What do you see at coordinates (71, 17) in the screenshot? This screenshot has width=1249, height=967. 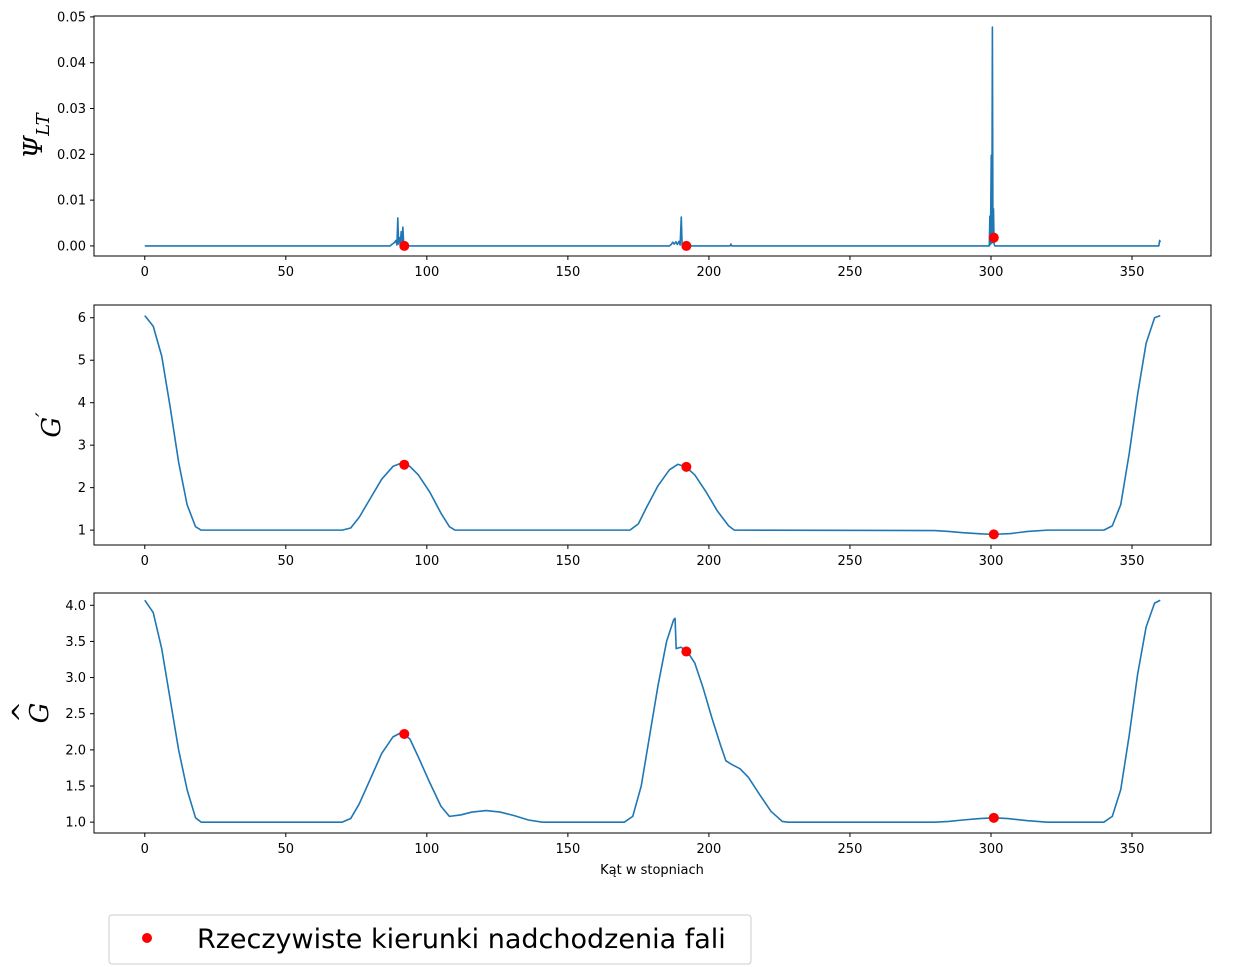 I see `ytick-label-psi-lt-5: 0.05` at bounding box center [71, 17].